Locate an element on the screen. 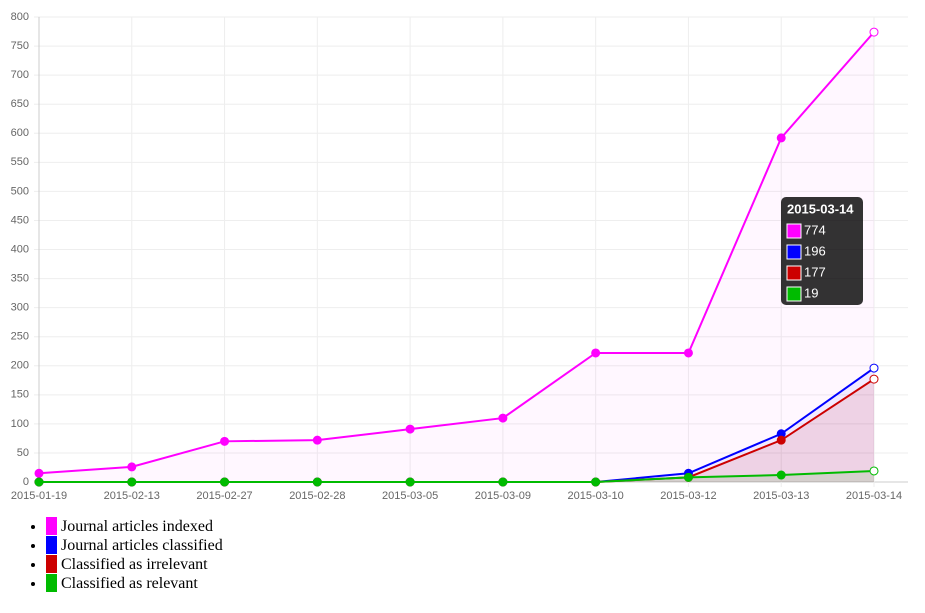 The height and width of the screenshot is (613, 925). legend-label: Journal articles classified is located at coordinates (142, 545).